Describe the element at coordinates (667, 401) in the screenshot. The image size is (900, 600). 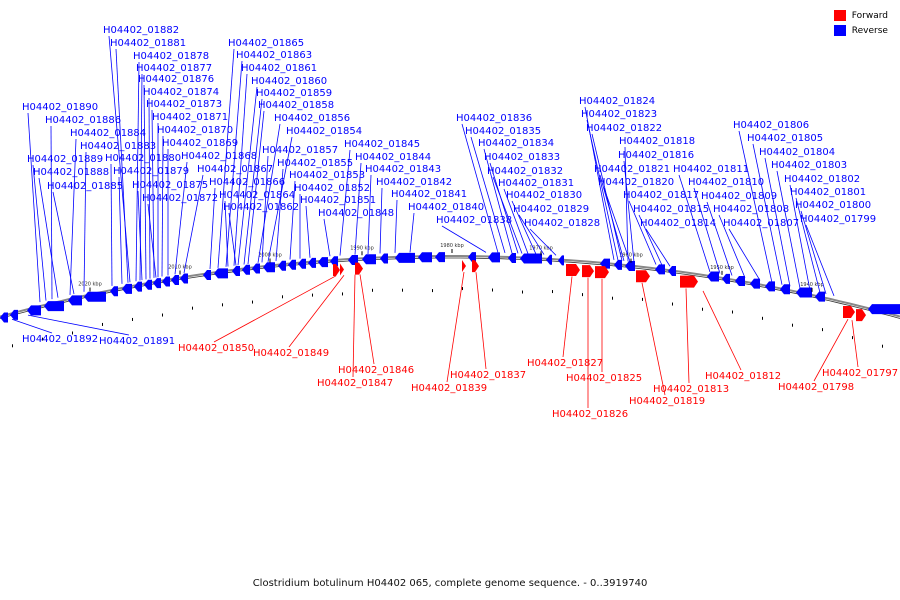
I see `forward-gene-label: H04402_01819` at that location.